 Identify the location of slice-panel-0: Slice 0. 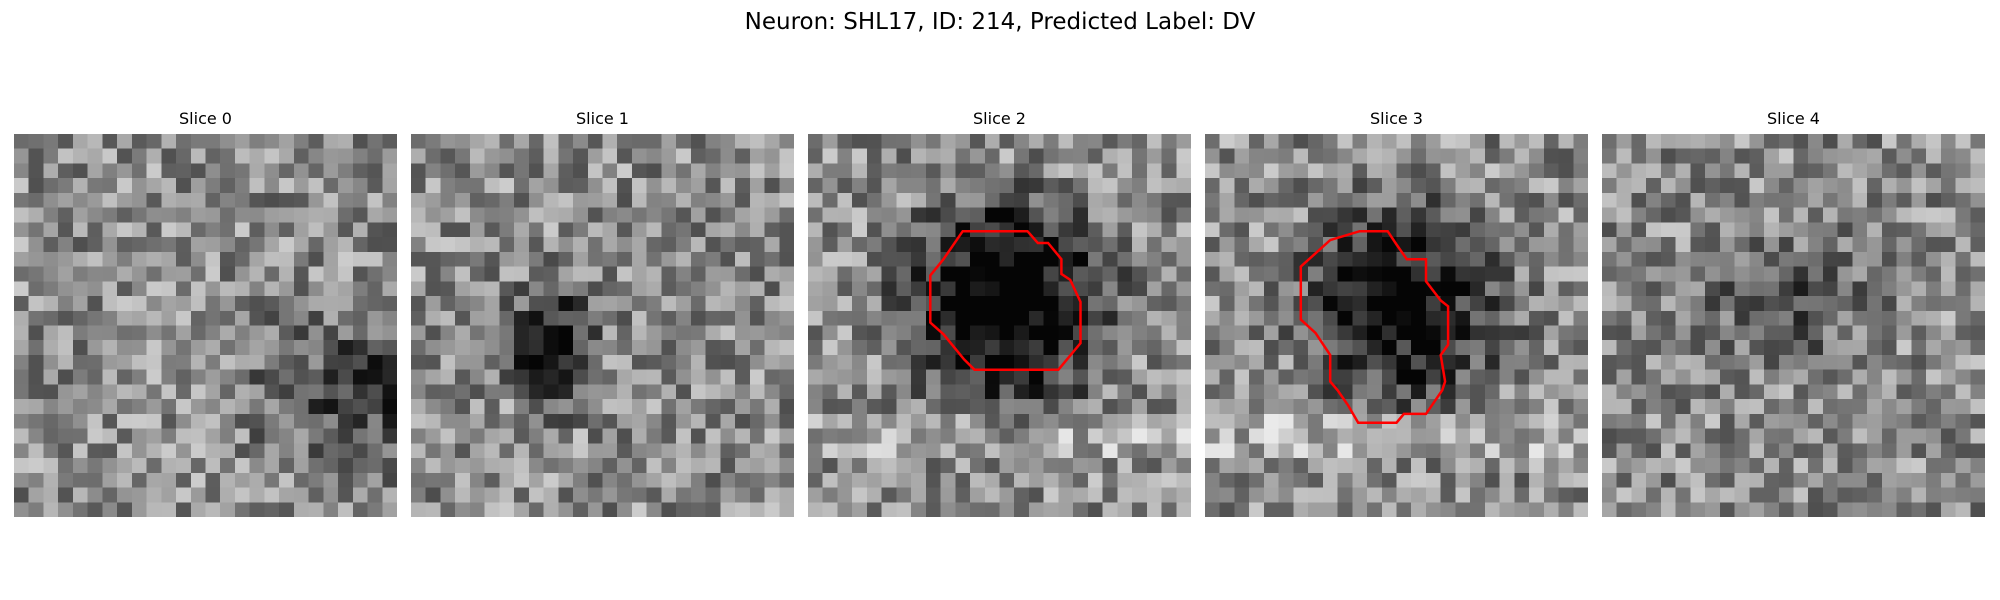
(205, 312).